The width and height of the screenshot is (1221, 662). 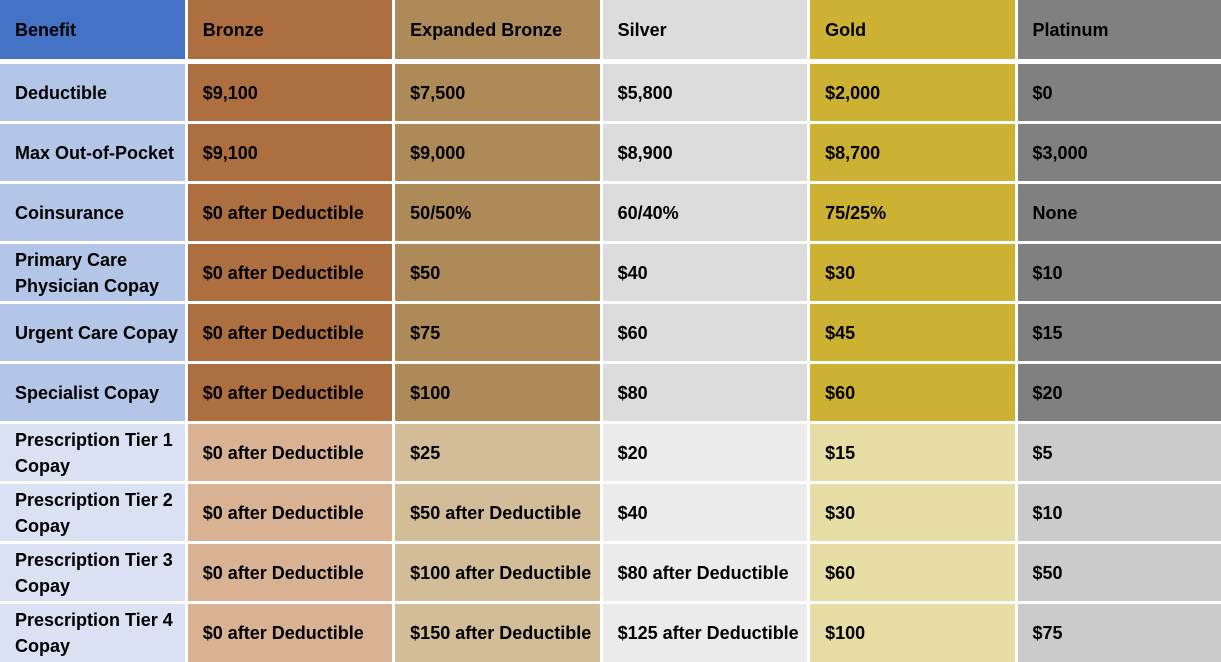 What do you see at coordinates (912, 332) in the screenshot?
I see `cell-gold: $45` at bounding box center [912, 332].